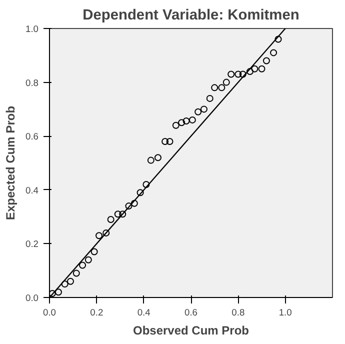  I want to click on x-tick-label: 0.6, so click(191, 313).